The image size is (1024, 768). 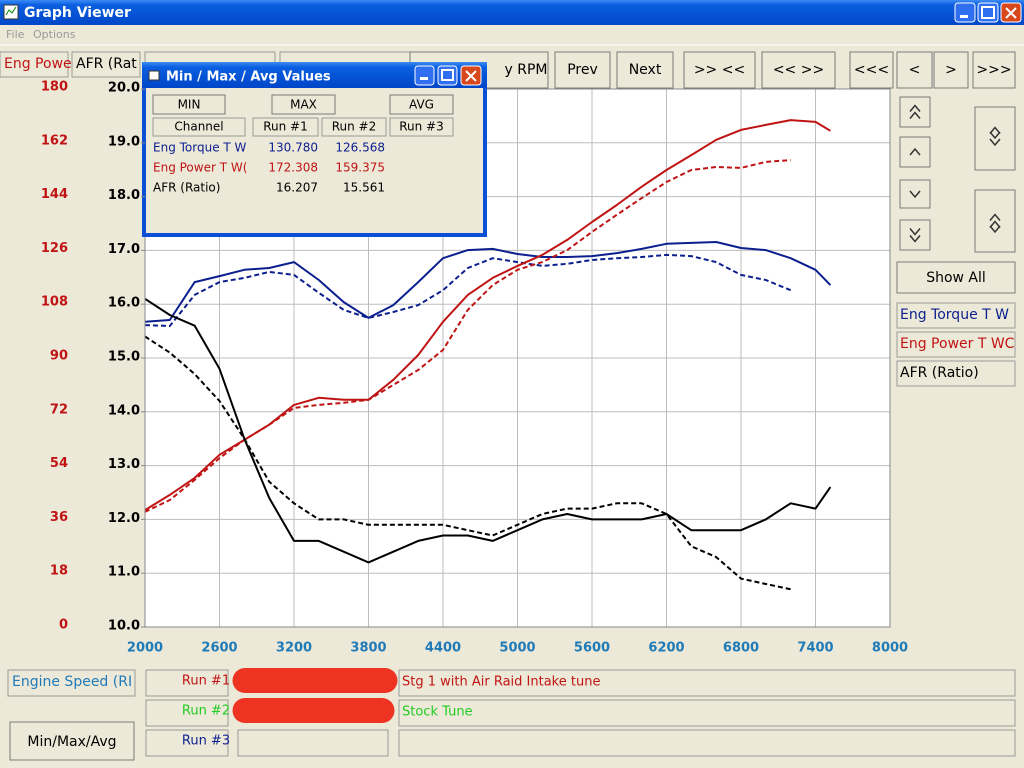 What do you see at coordinates (293, 168) in the screenshot?
I see `dialog-value: 172.308` at bounding box center [293, 168].